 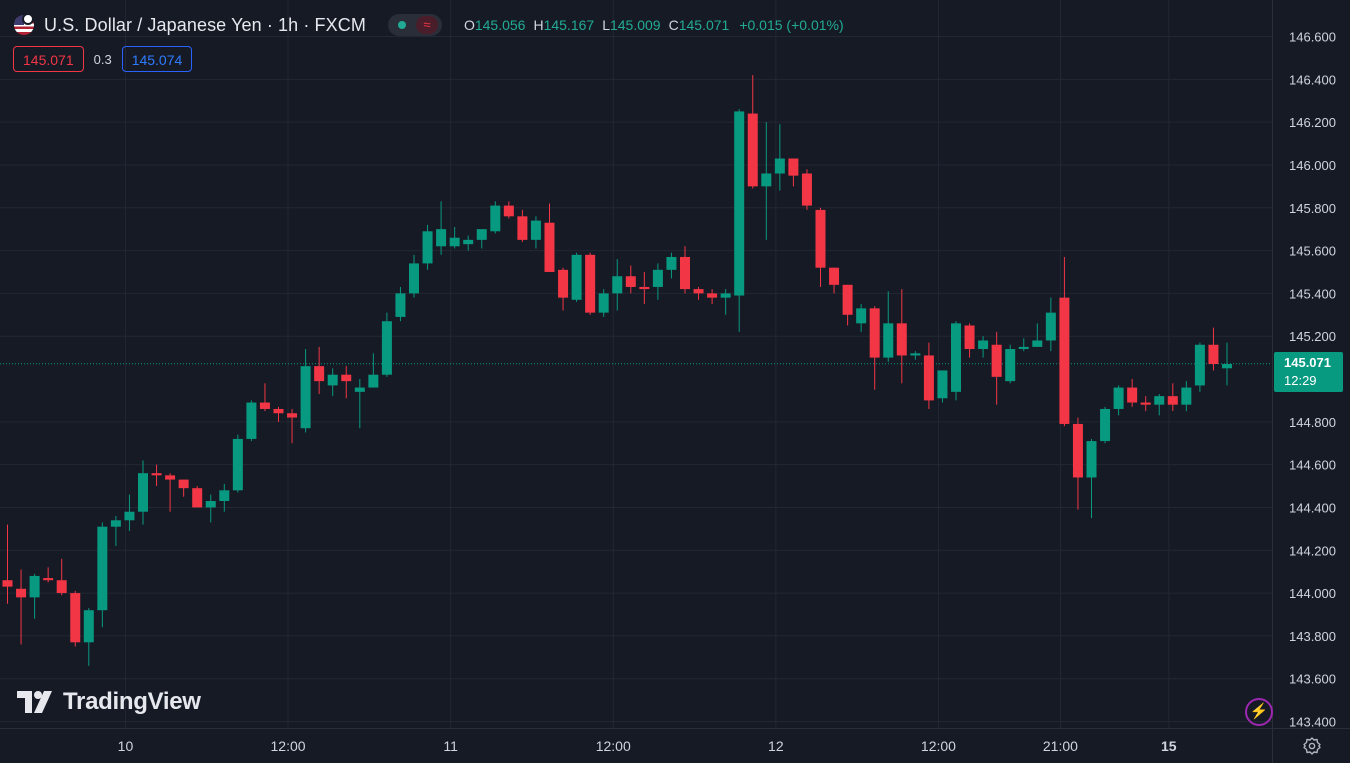 What do you see at coordinates (109, 702) in the screenshot?
I see `tradingview-logo: TradingView` at bounding box center [109, 702].